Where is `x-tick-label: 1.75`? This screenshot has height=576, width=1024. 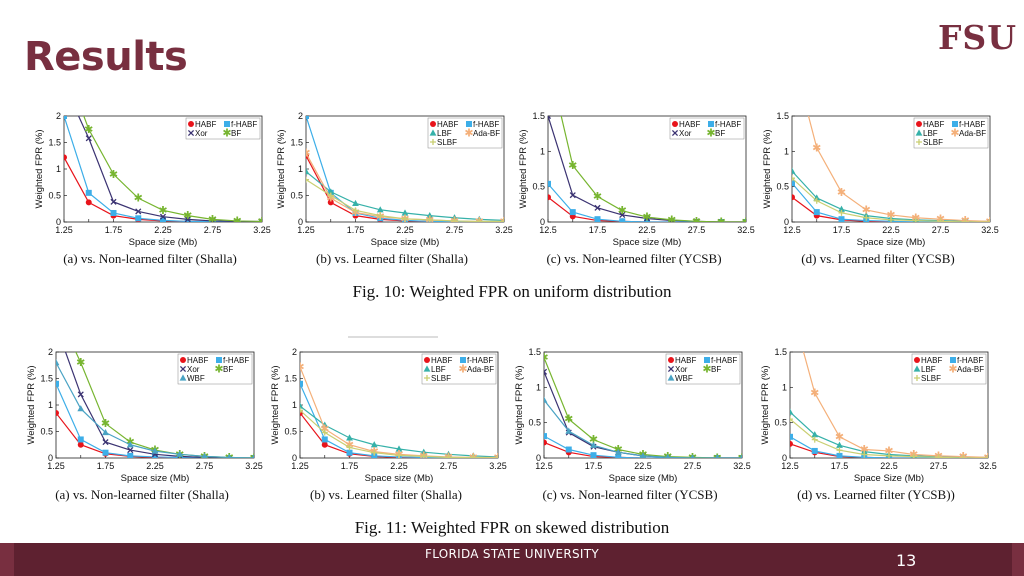
x-tick-label: 1.75 is located at coordinates (356, 230).